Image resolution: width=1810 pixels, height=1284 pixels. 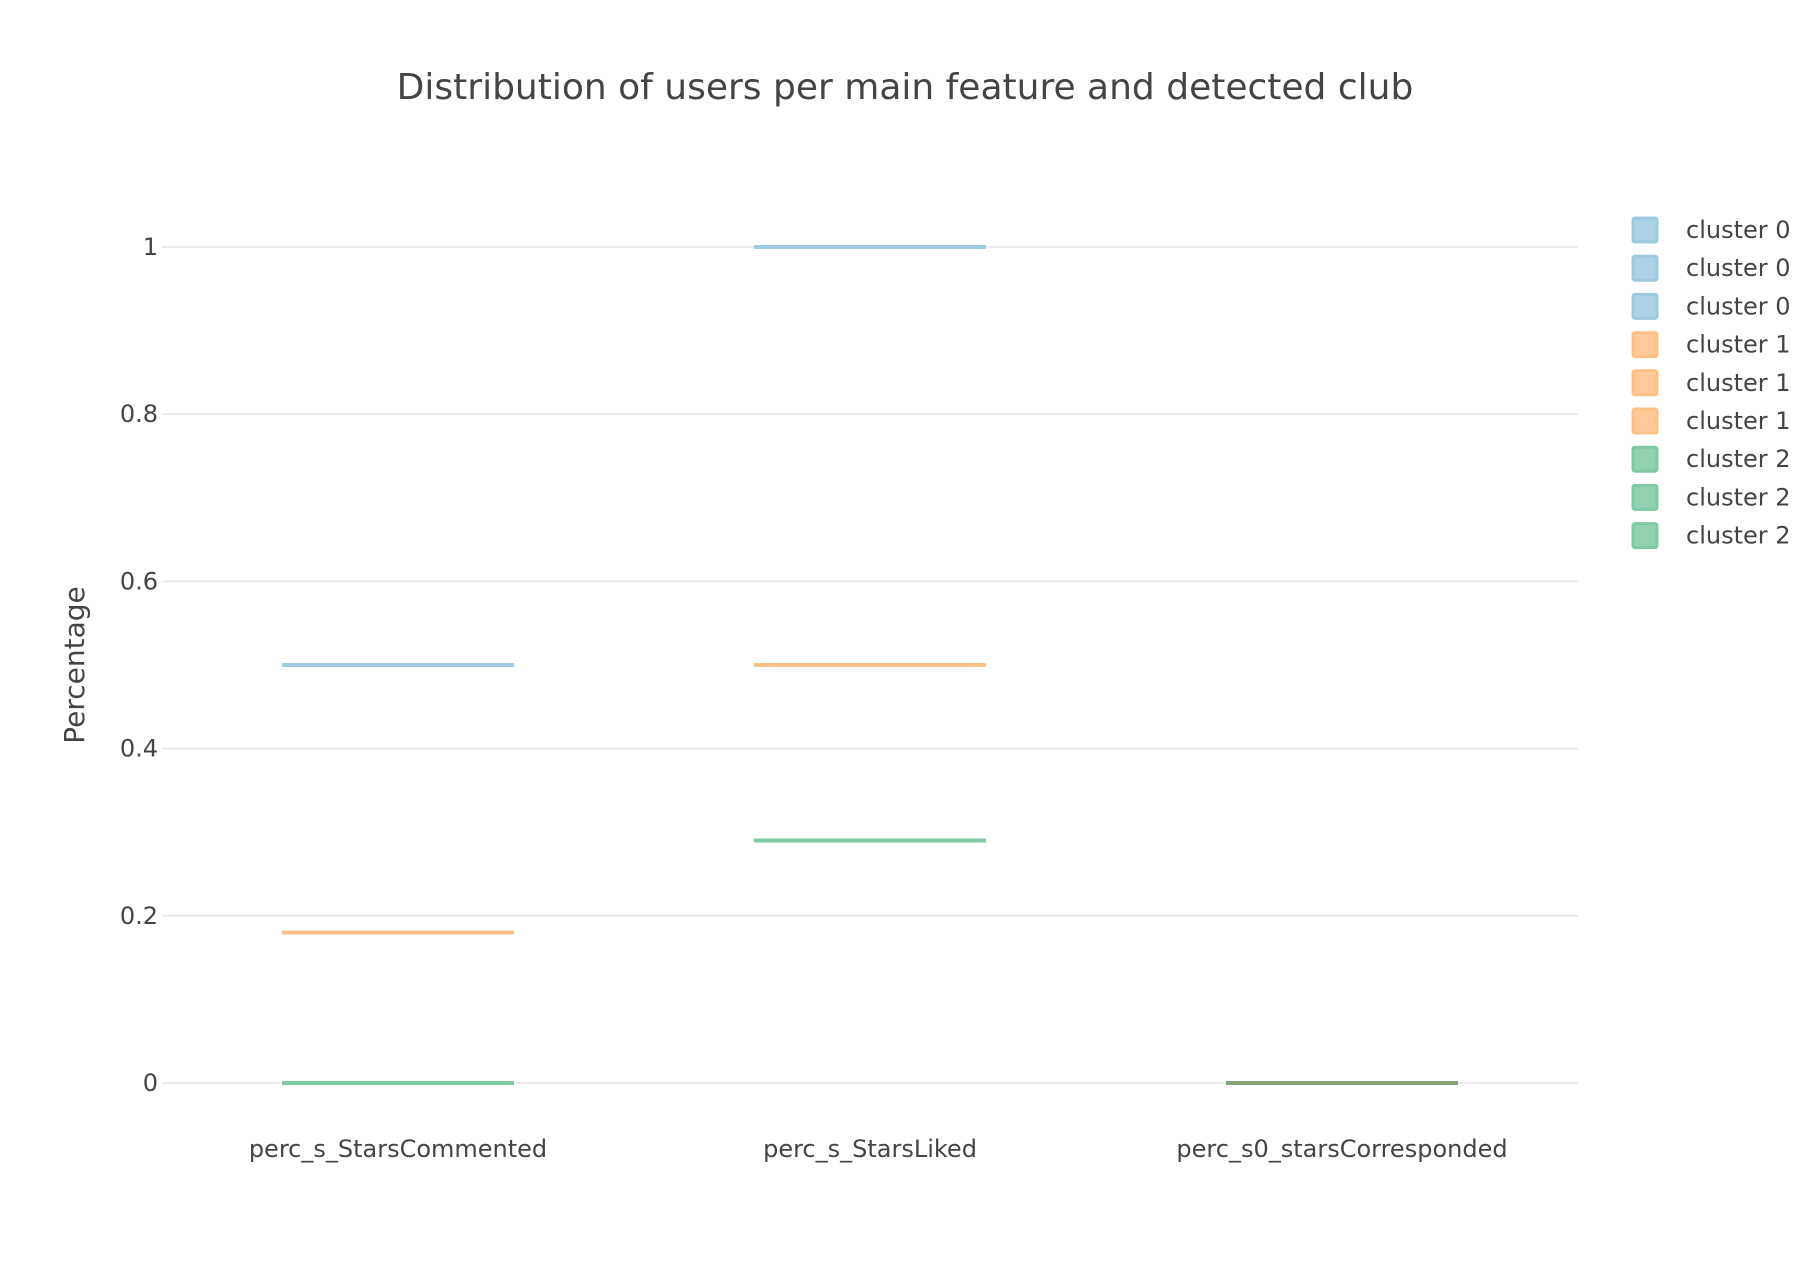 What do you see at coordinates (139, 749) in the screenshot?
I see `y-tick-label: 0.4` at bounding box center [139, 749].